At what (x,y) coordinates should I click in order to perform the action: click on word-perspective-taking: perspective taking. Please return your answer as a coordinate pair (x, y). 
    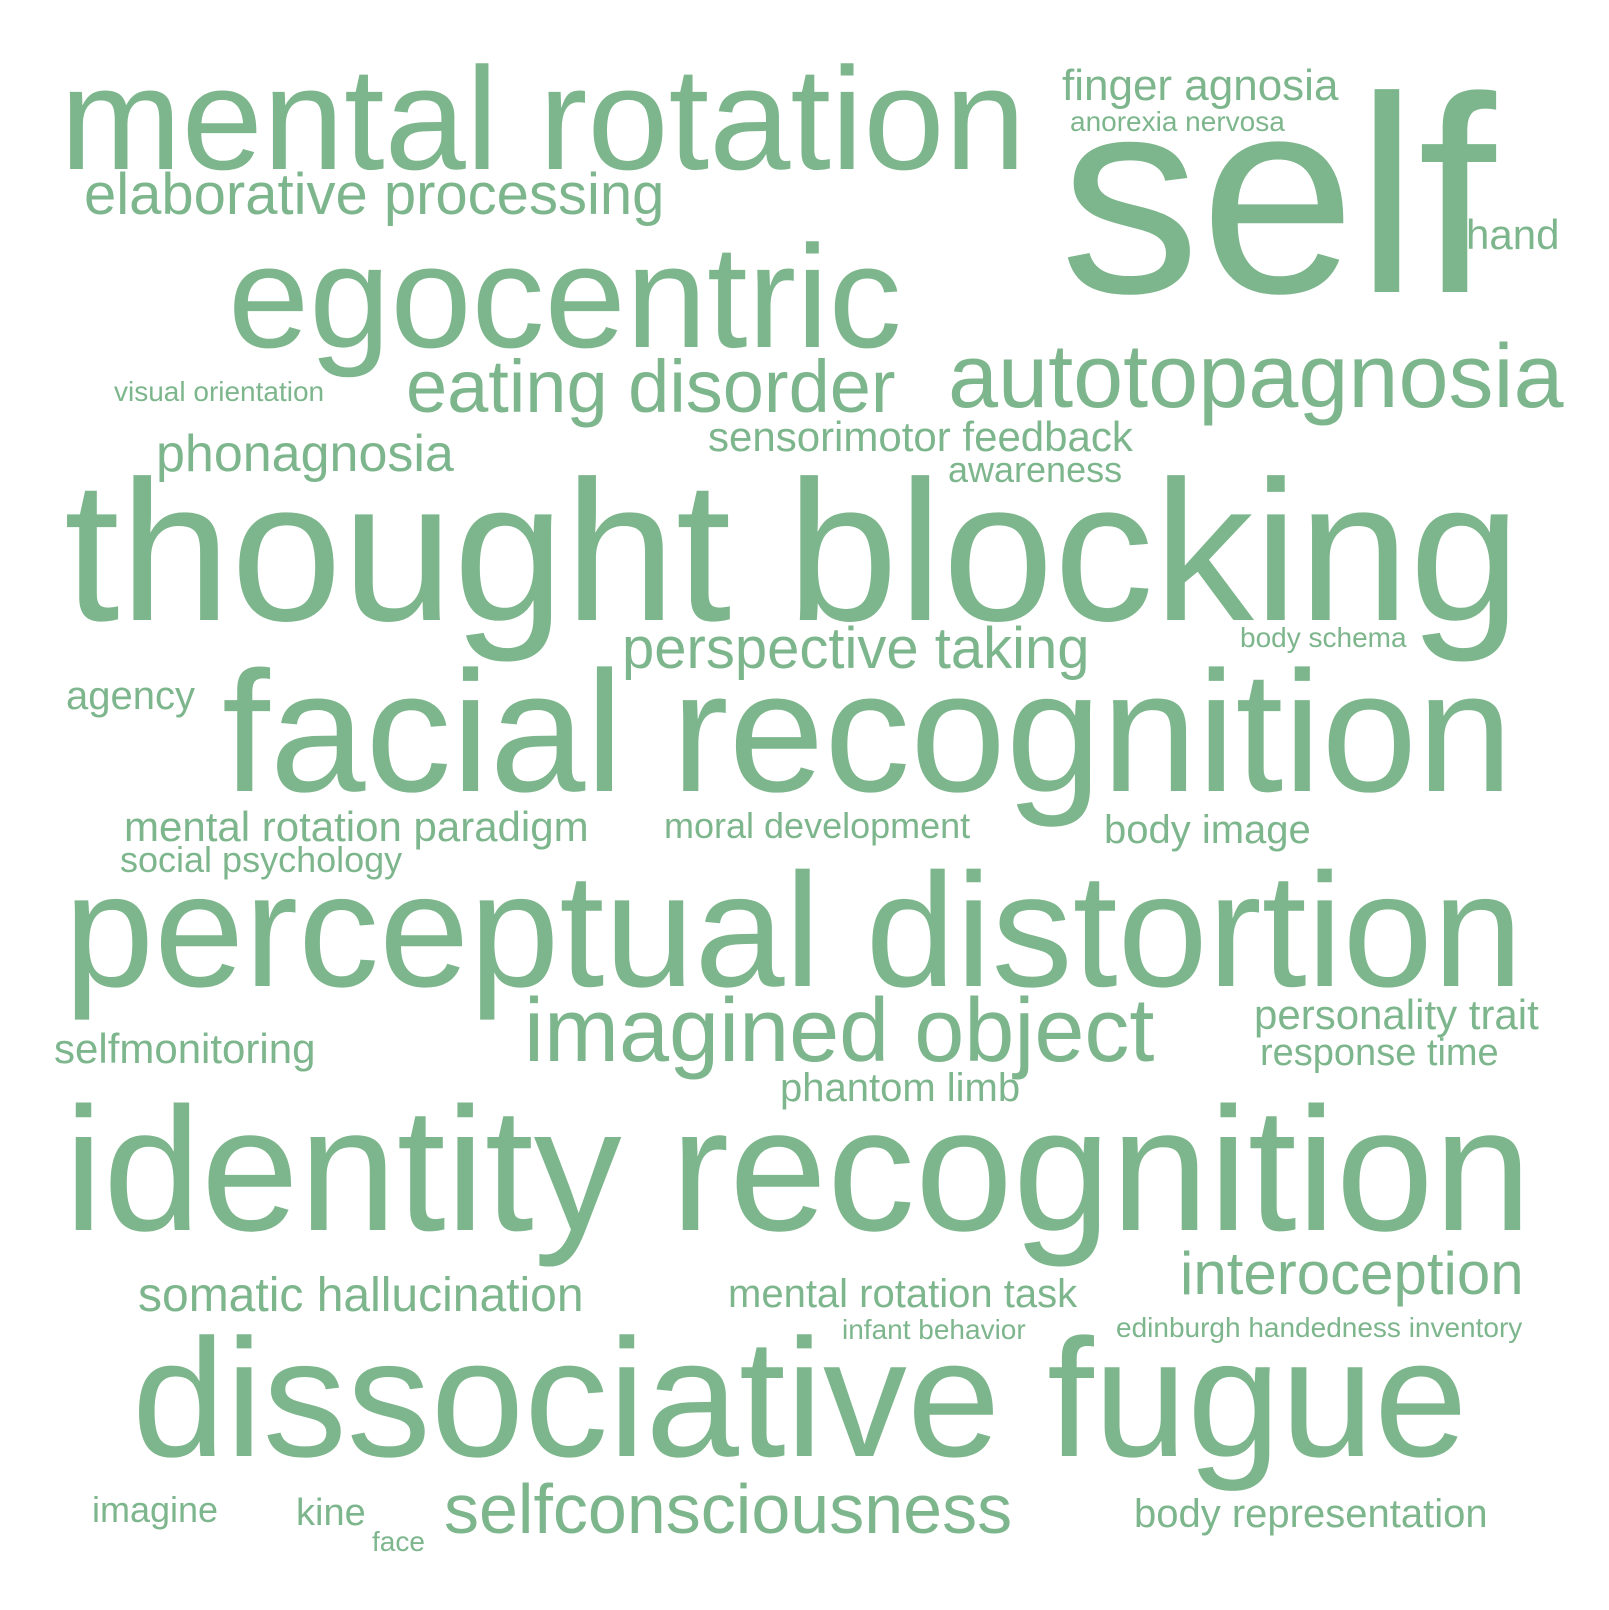
    Looking at the image, I should click on (856, 648).